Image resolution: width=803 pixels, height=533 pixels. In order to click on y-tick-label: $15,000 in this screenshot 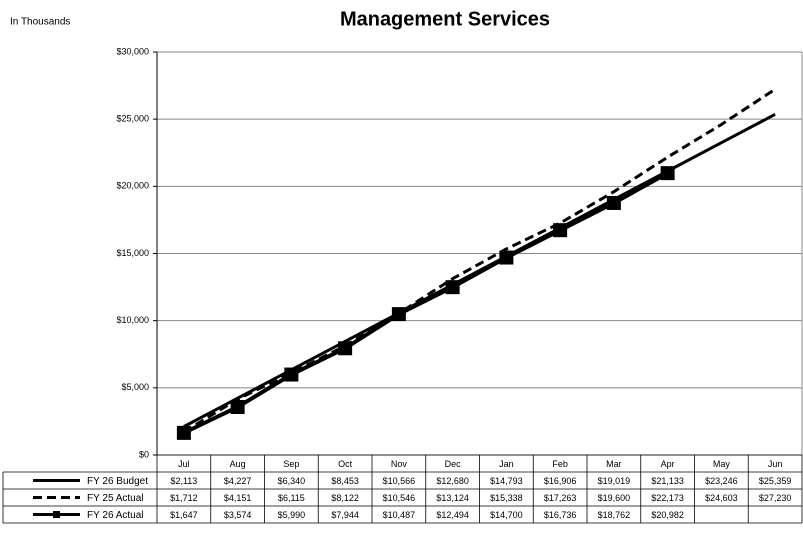, I will do `click(132, 253)`.